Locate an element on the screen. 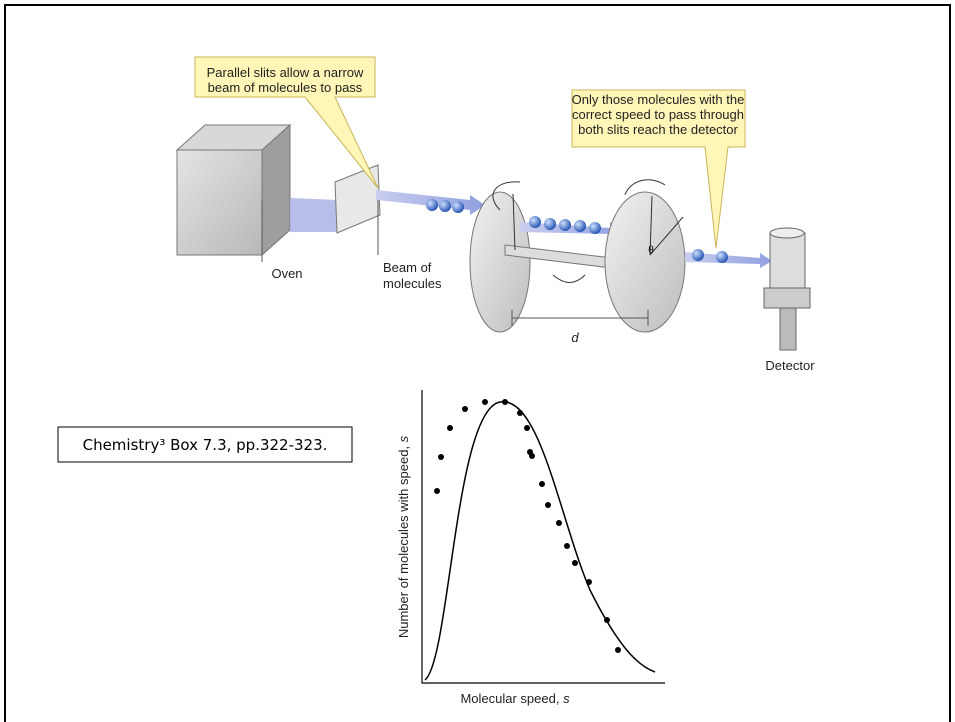 The width and height of the screenshot is (955, 722). citation: Chemistry³ Box 7.3, pp.322-323. is located at coordinates (205, 445).